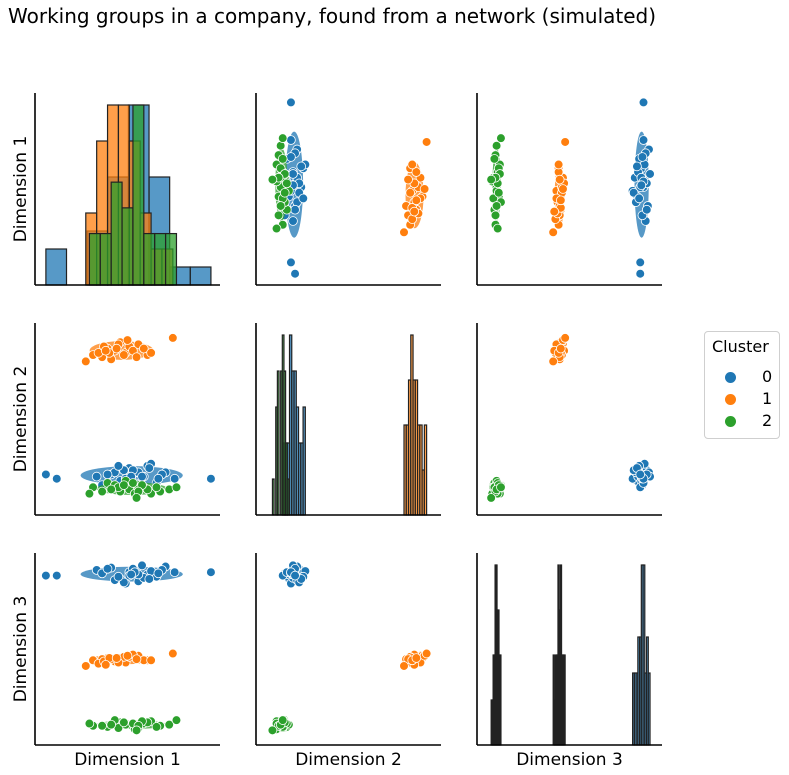 The width and height of the screenshot is (789, 775). Describe the element at coordinates (742, 399) in the screenshot. I see `legend-entry: 1` at that location.